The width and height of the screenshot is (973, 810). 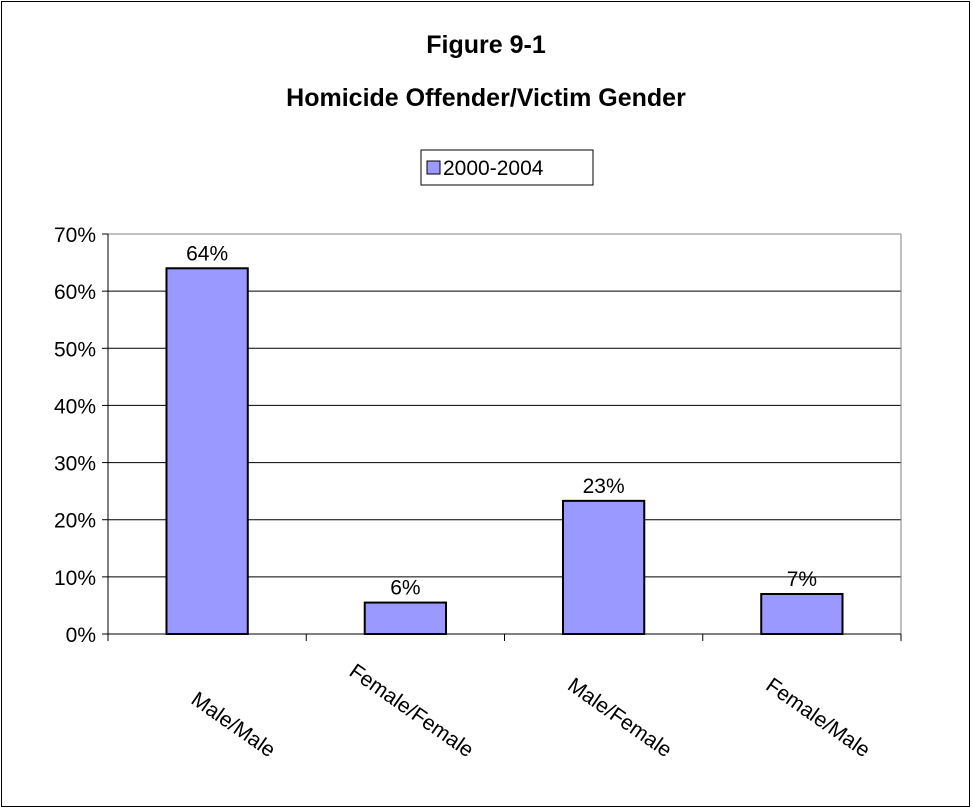 I want to click on y-tick-label: 10%, so click(x=75, y=578).